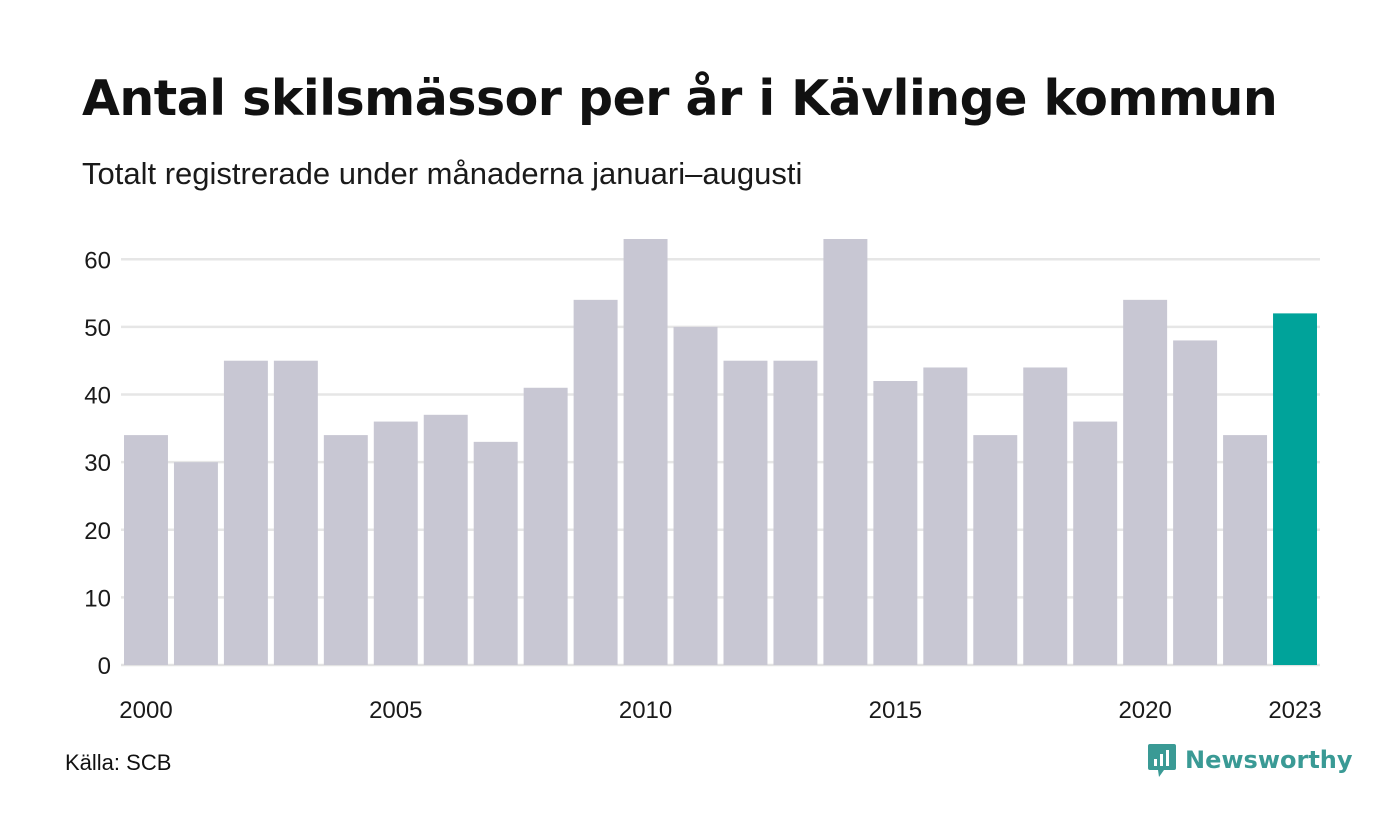  I want to click on y-tick-label: 50, so click(97, 328).